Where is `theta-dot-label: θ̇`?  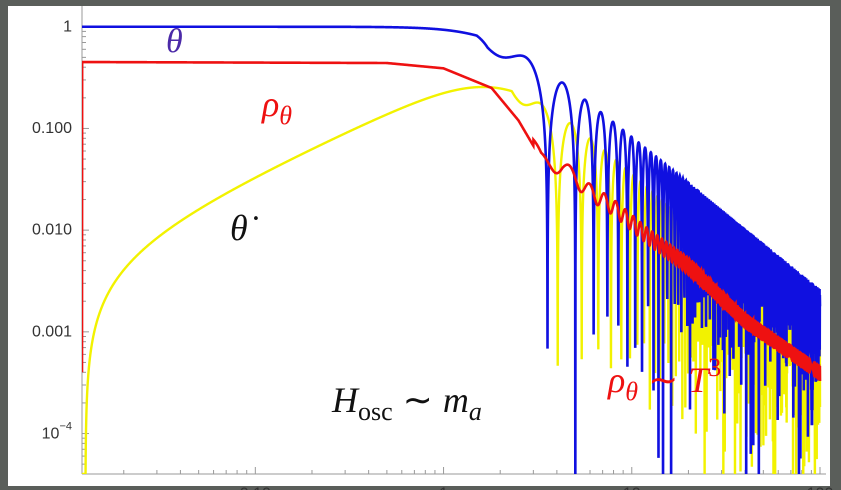 theta-dot-label: θ̇ is located at coordinates (244, 228).